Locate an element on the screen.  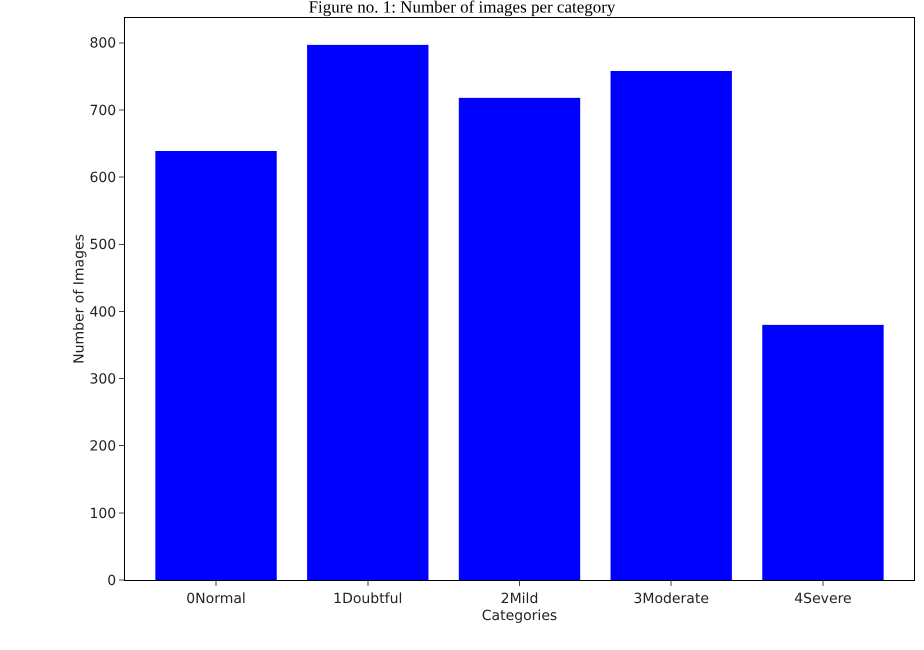
x-tick-label: 2Mild is located at coordinates (519, 598).